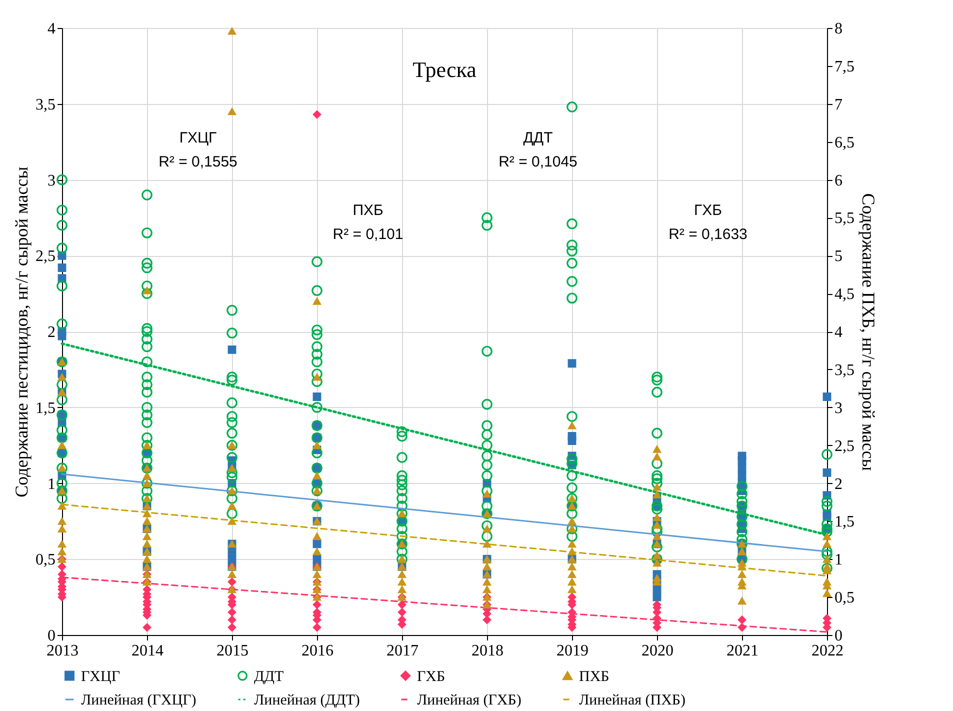 This screenshot has width=953, height=711. What do you see at coordinates (488, 651) in the screenshot?
I see `x-tick-label: 2018` at bounding box center [488, 651].